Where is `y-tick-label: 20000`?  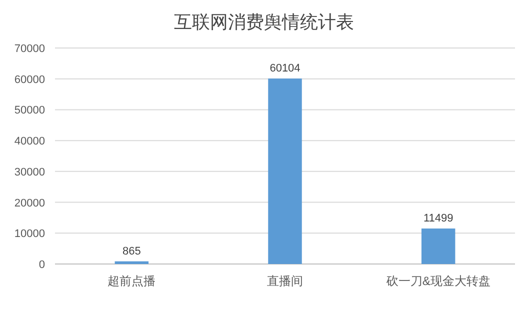 y-tick-label: 20000 is located at coordinates (29, 203).